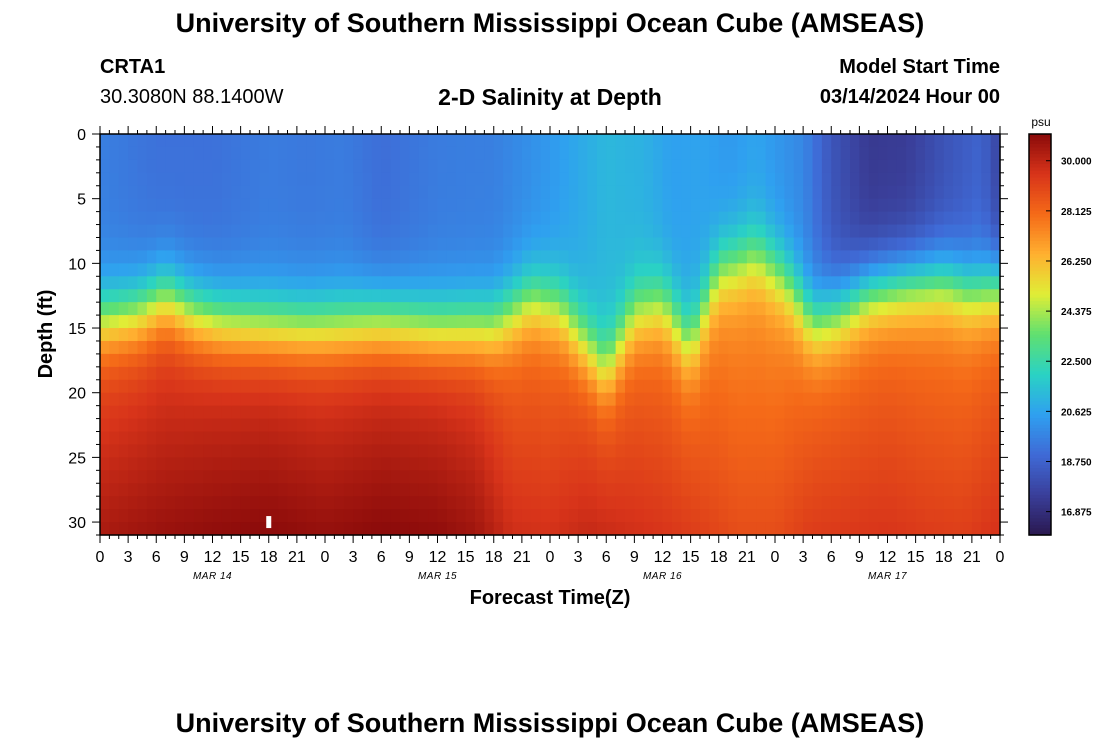 Image resolution: width=1100 pixels, height=750 pixels. I want to click on x-tick-label: 3, so click(128, 557).